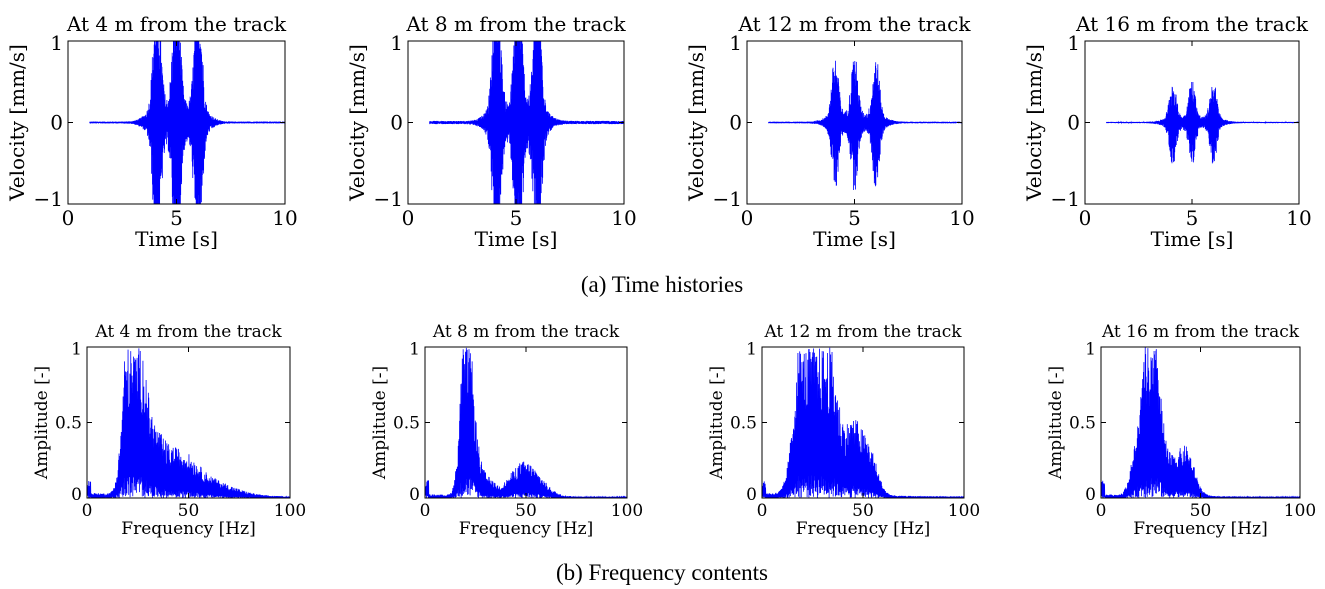 The width and height of the screenshot is (1325, 589). I want to click on caption-time-histories: (a) Time histories, so click(662, 284).